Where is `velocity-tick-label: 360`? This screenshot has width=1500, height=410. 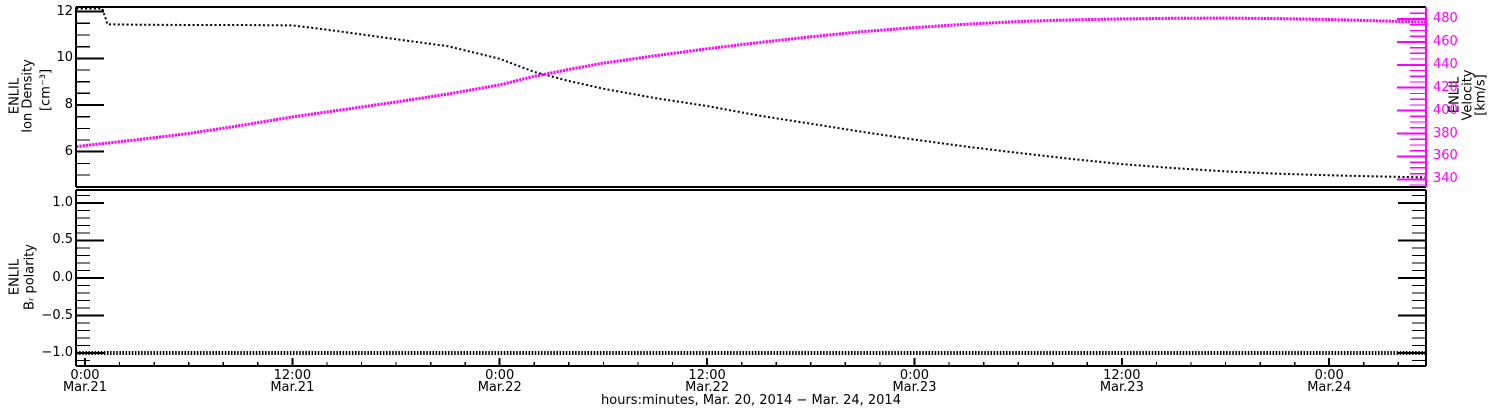 velocity-tick-label: 360 is located at coordinates (1445, 156).